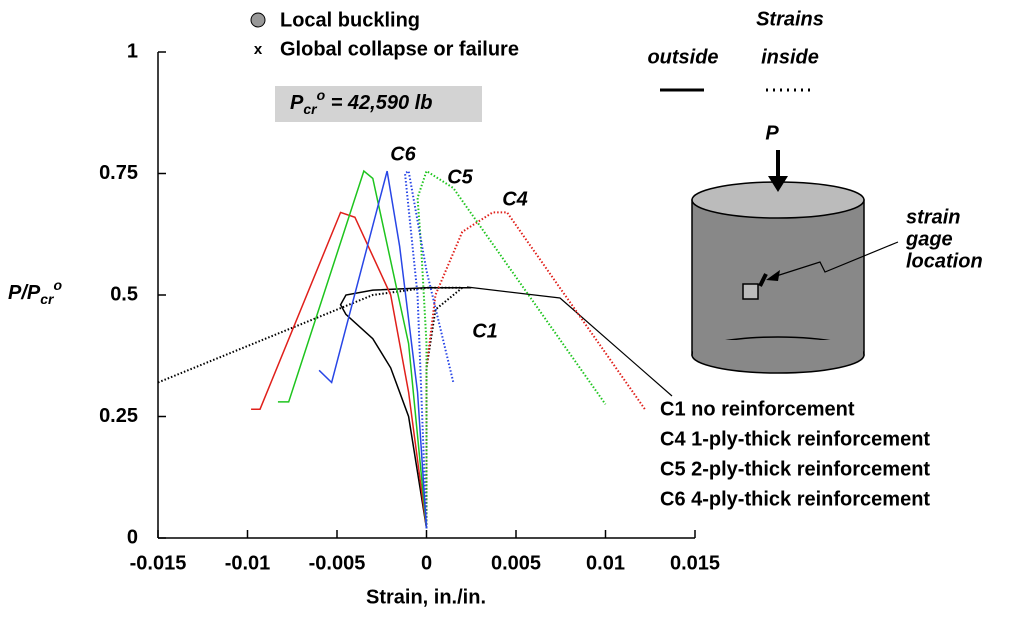 This screenshot has height=620, width=1032. What do you see at coordinates (790, 19) in the screenshot?
I see `strain-title: Strains` at bounding box center [790, 19].